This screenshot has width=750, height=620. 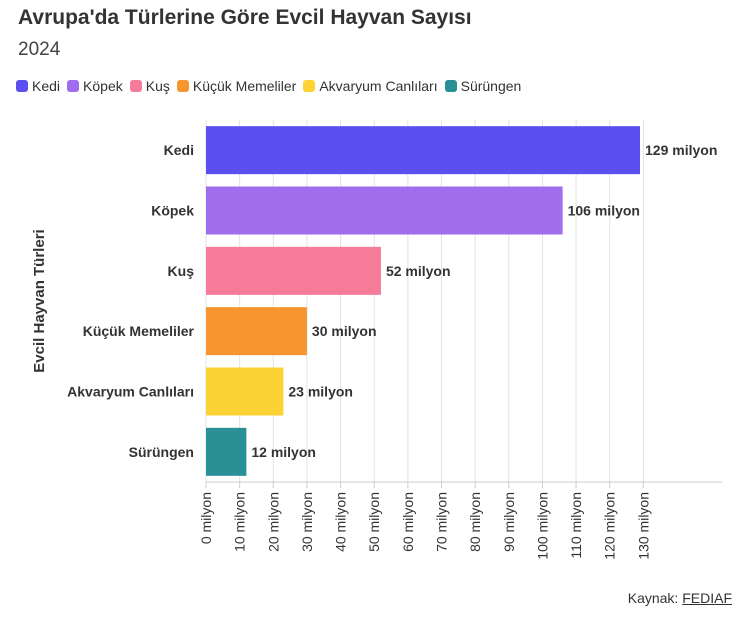 What do you see at coordinates (542, 526) in the screenshot?
I see `x-tick-label: 100 milyon` at bounding box center [542, 526].